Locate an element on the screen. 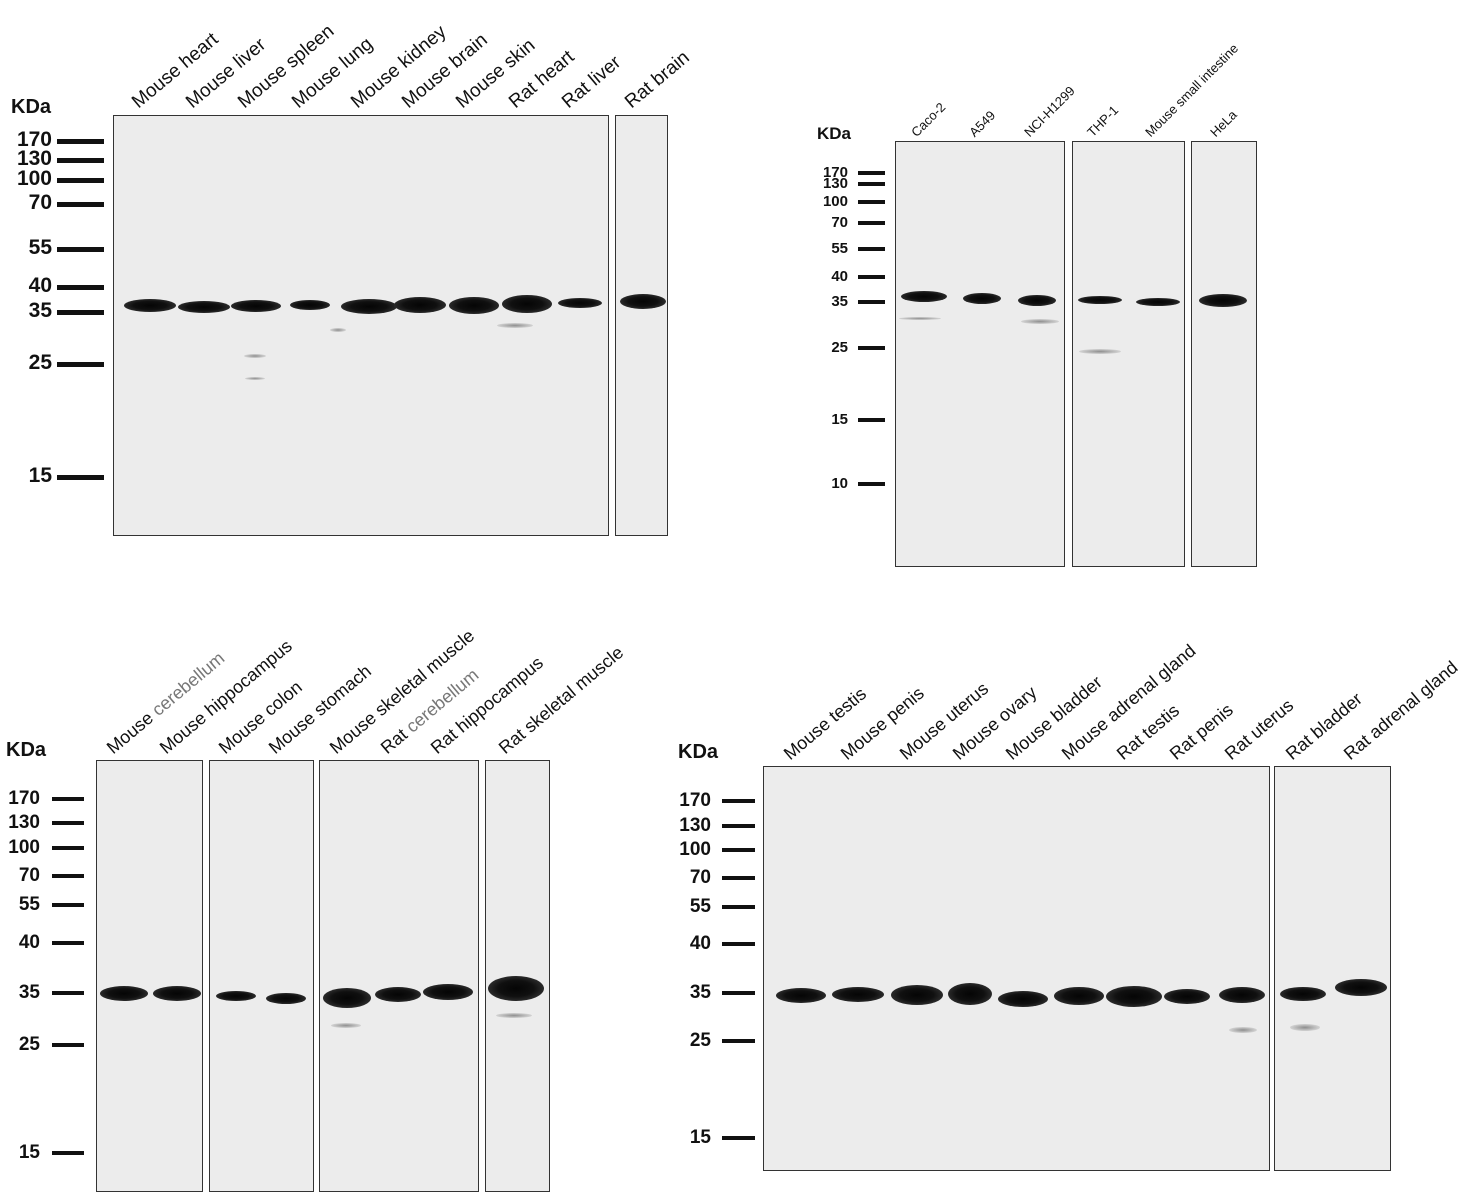 The height and width of the screenshot is (1194, 1466). lane-label: Rat liver is located at coordinates (591, 82).